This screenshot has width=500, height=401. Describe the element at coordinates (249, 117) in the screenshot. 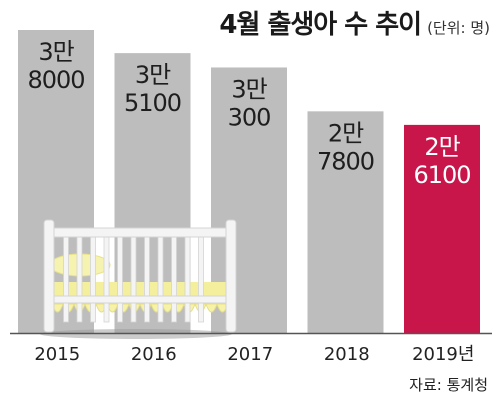

I see `data-label-2017-line2: 300` at that location.